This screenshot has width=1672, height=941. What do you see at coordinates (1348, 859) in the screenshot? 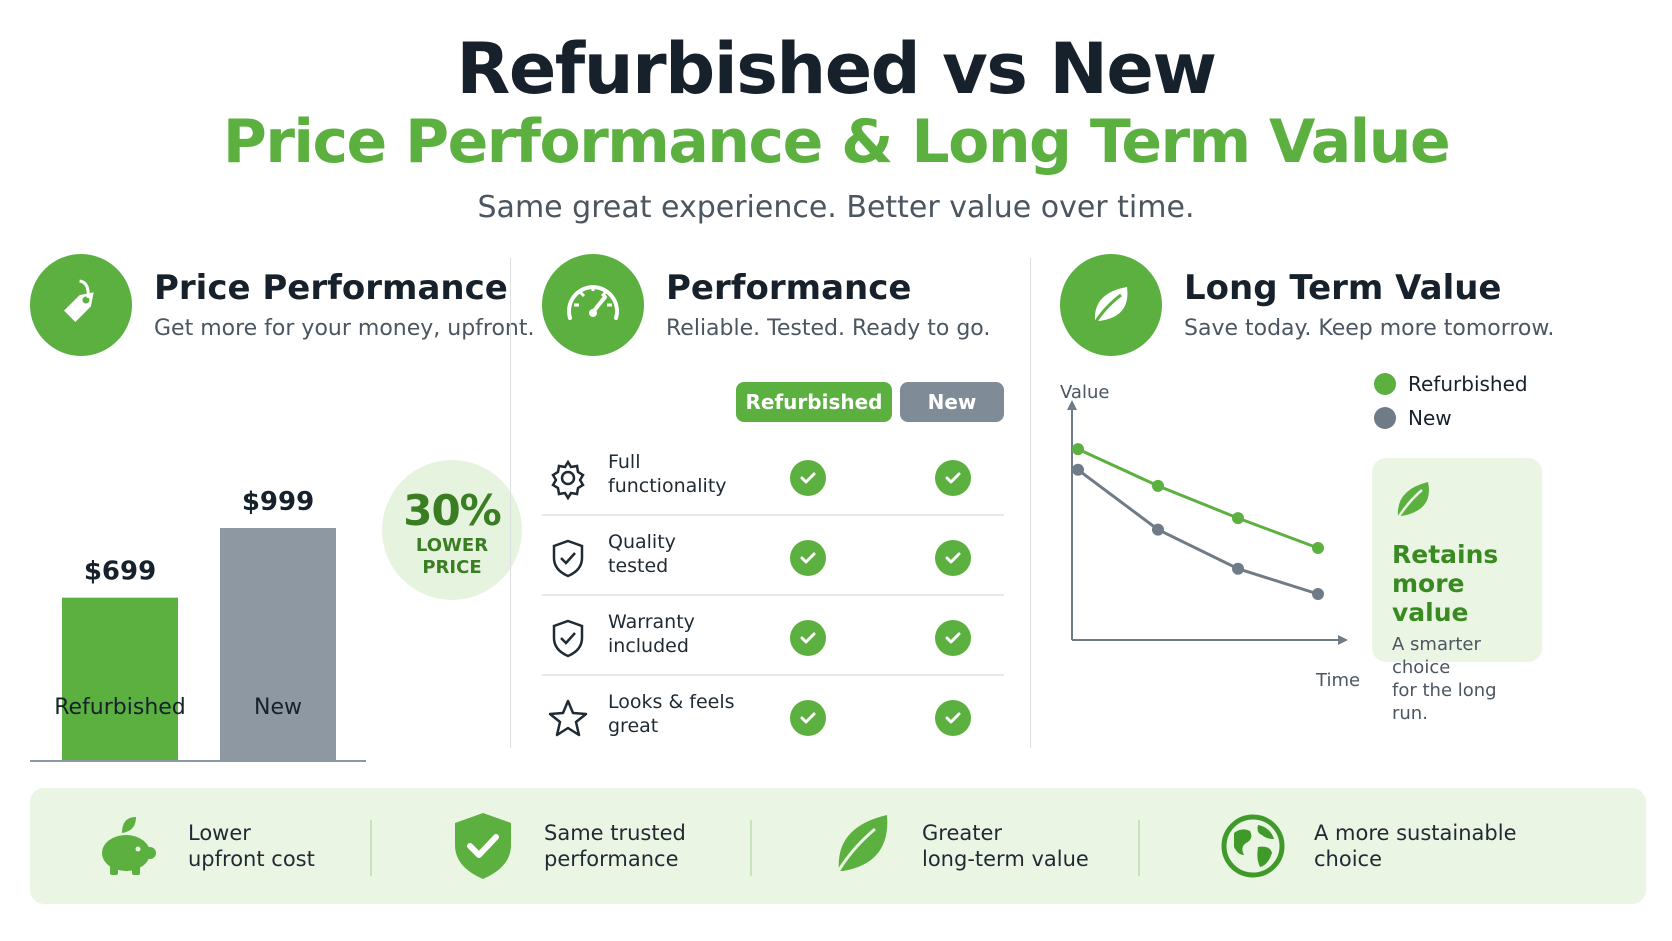
I see `benefit-line-2: choice` at bounding box center [1348, 859].